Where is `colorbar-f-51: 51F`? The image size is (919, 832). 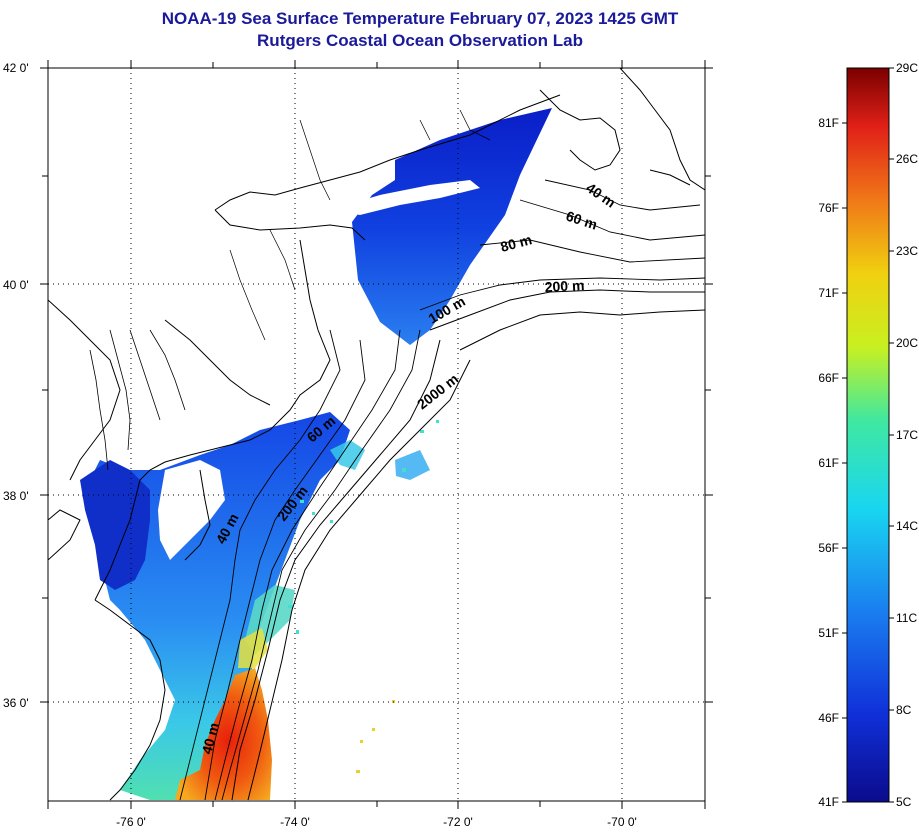 colorbar-f-51: 51F is located at coordinates (828, 633).